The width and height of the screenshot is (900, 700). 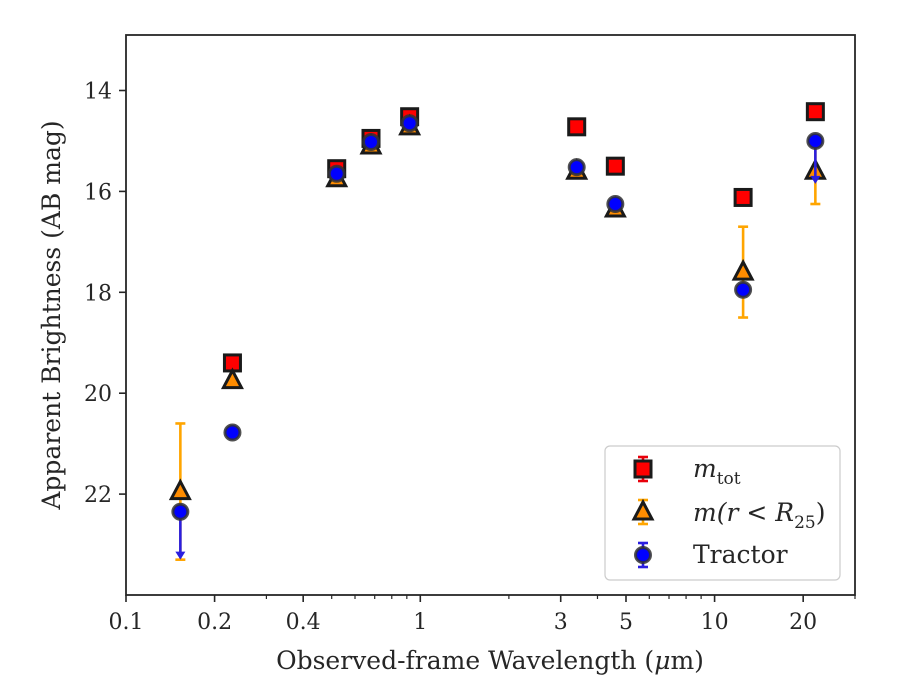 What do you see at coordinates (98, 192) in the screenshot?
I see `y-tick-label: 16` at bounding box center [98, 192].